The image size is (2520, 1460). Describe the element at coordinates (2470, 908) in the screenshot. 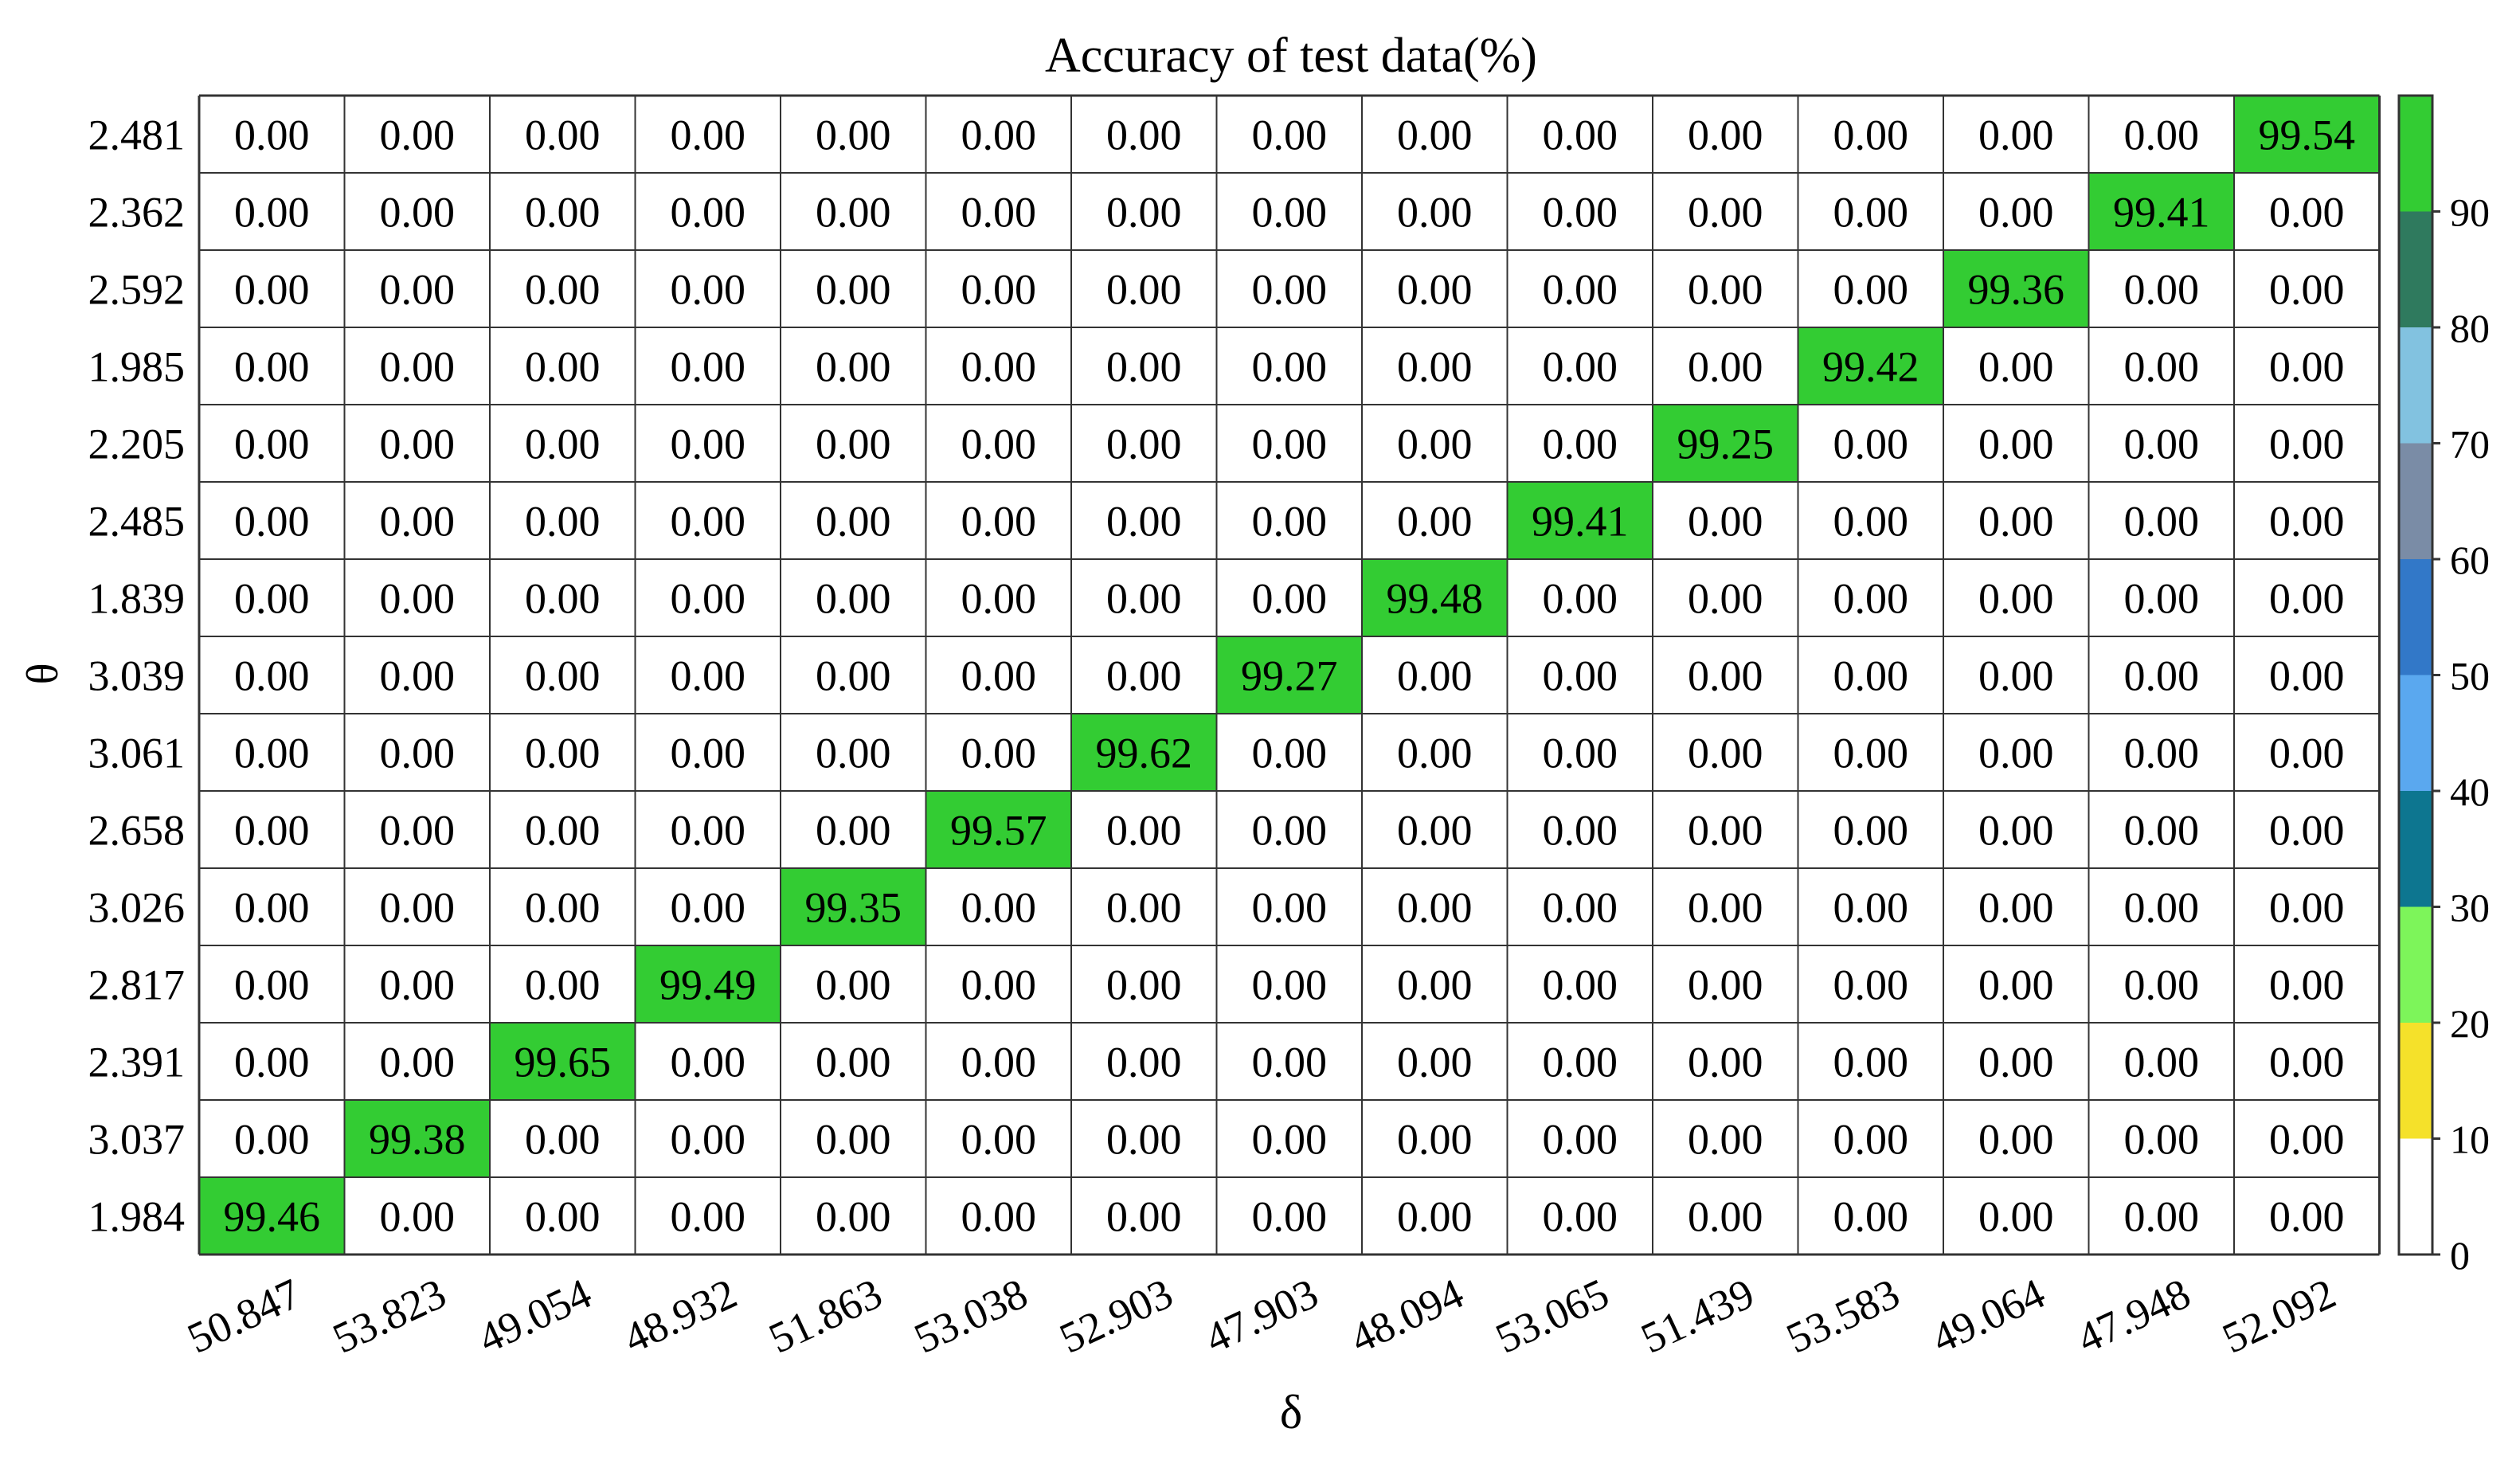

I see `colorbar-tick-label: 30` at that location.